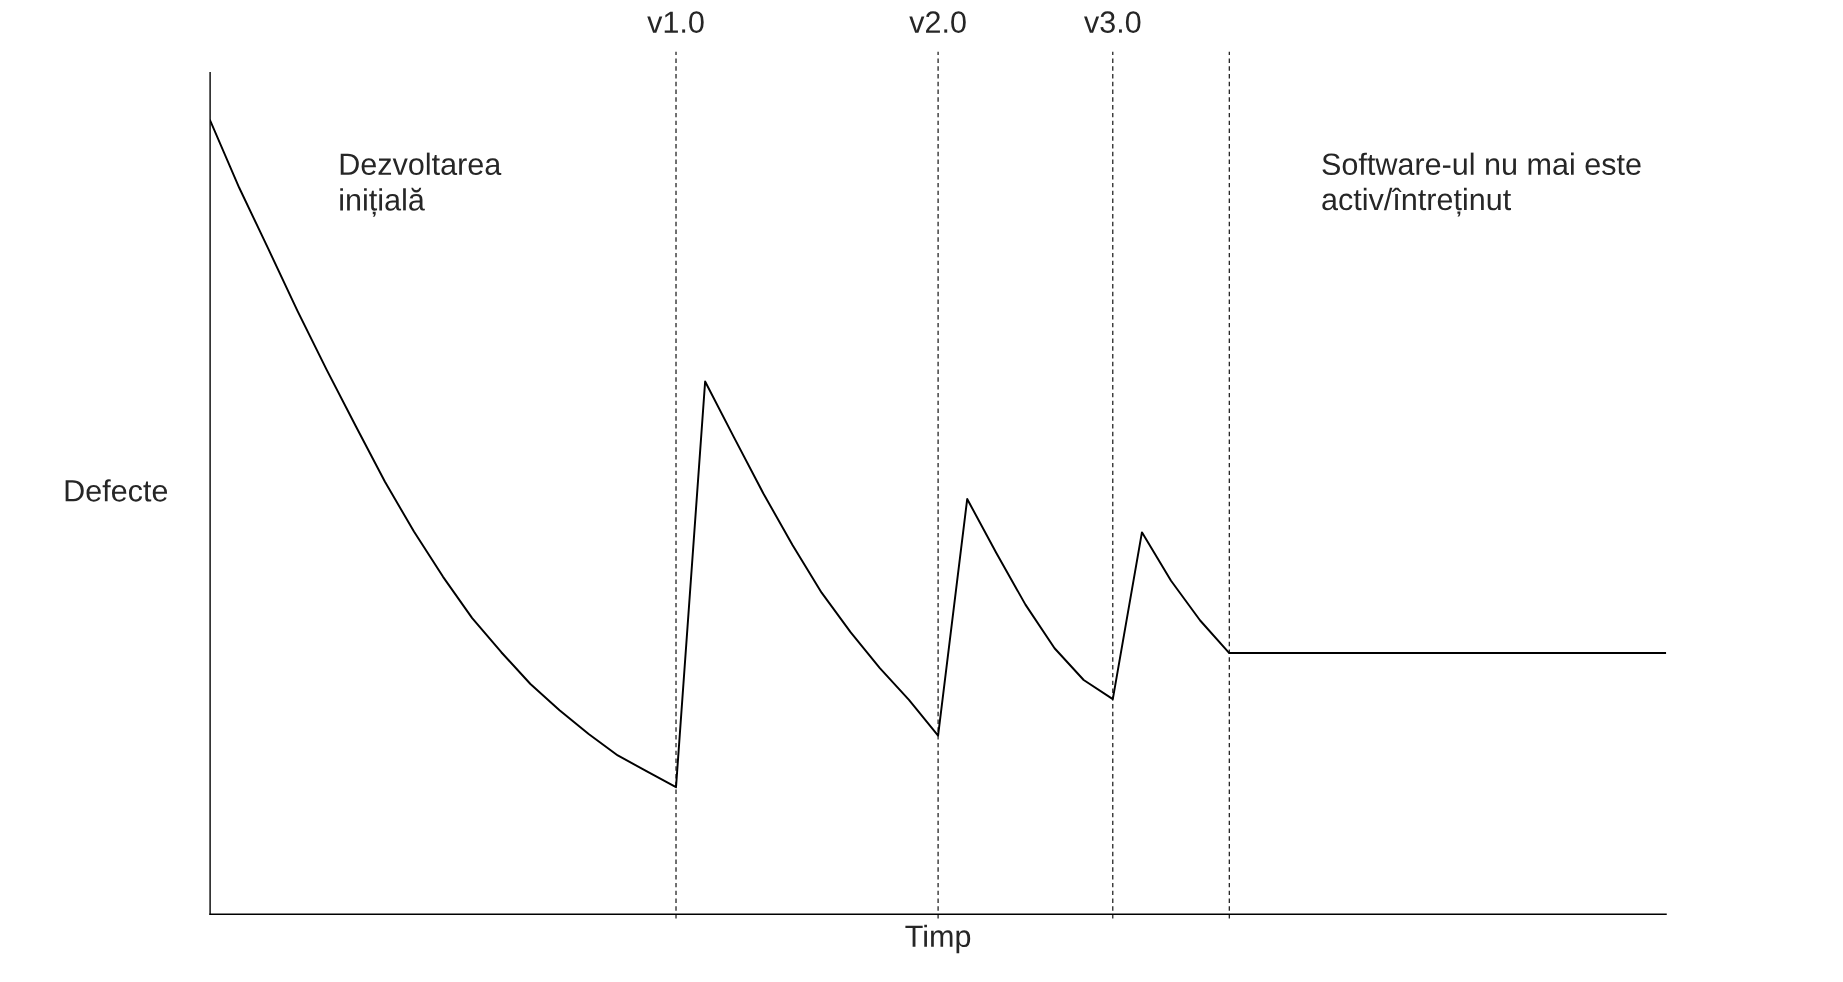 The image size is (1843, 982). Describe the element at coordinates (116, 490) in the screenshot. I see `y-axis-title: Defecte` at that location.